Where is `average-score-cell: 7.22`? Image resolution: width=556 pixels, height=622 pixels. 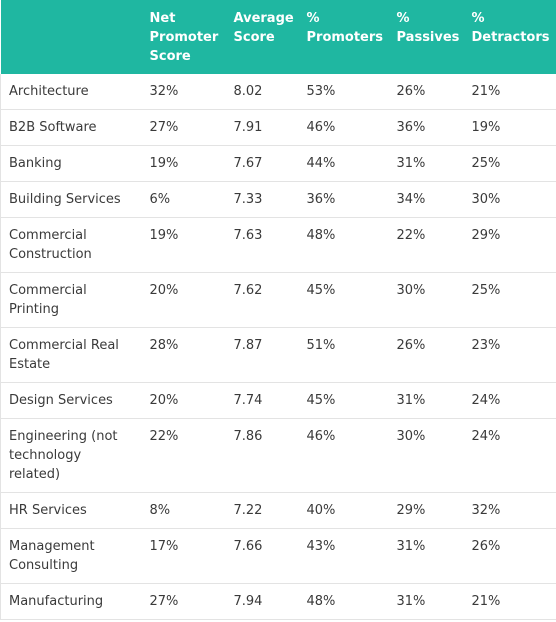
average-score-cell: 7.22 is located at coordinates (262, 510).